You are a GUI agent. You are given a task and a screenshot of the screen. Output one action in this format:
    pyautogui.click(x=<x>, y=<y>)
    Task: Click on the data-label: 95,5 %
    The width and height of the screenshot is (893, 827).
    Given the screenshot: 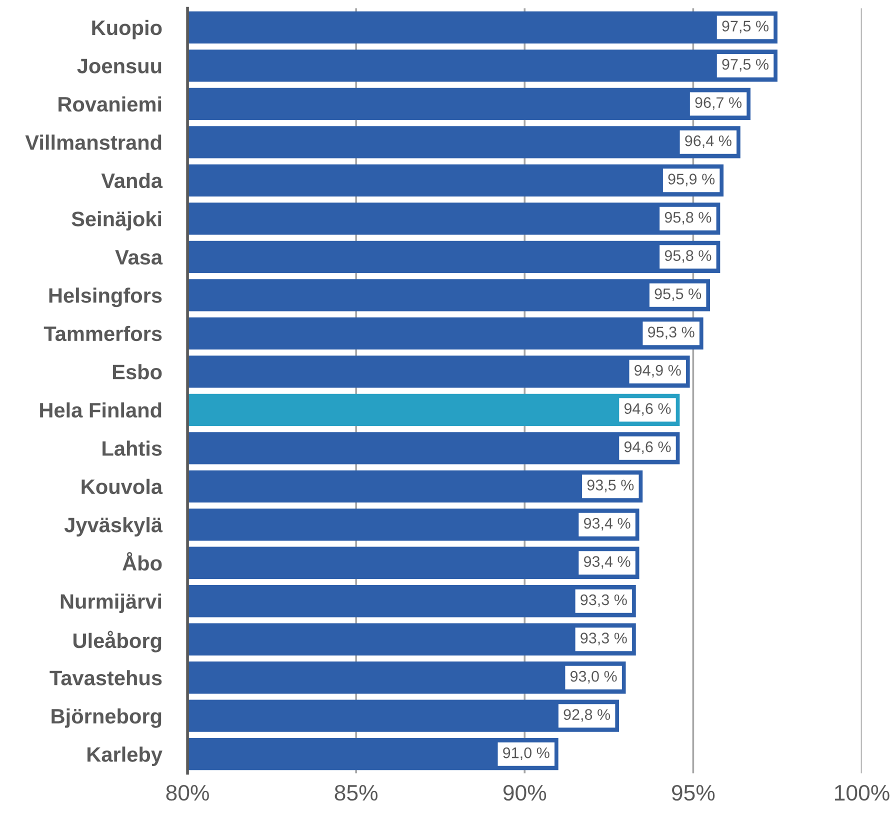 What is the action you would take?
    pyautogui.click(x=678, y=295)
    